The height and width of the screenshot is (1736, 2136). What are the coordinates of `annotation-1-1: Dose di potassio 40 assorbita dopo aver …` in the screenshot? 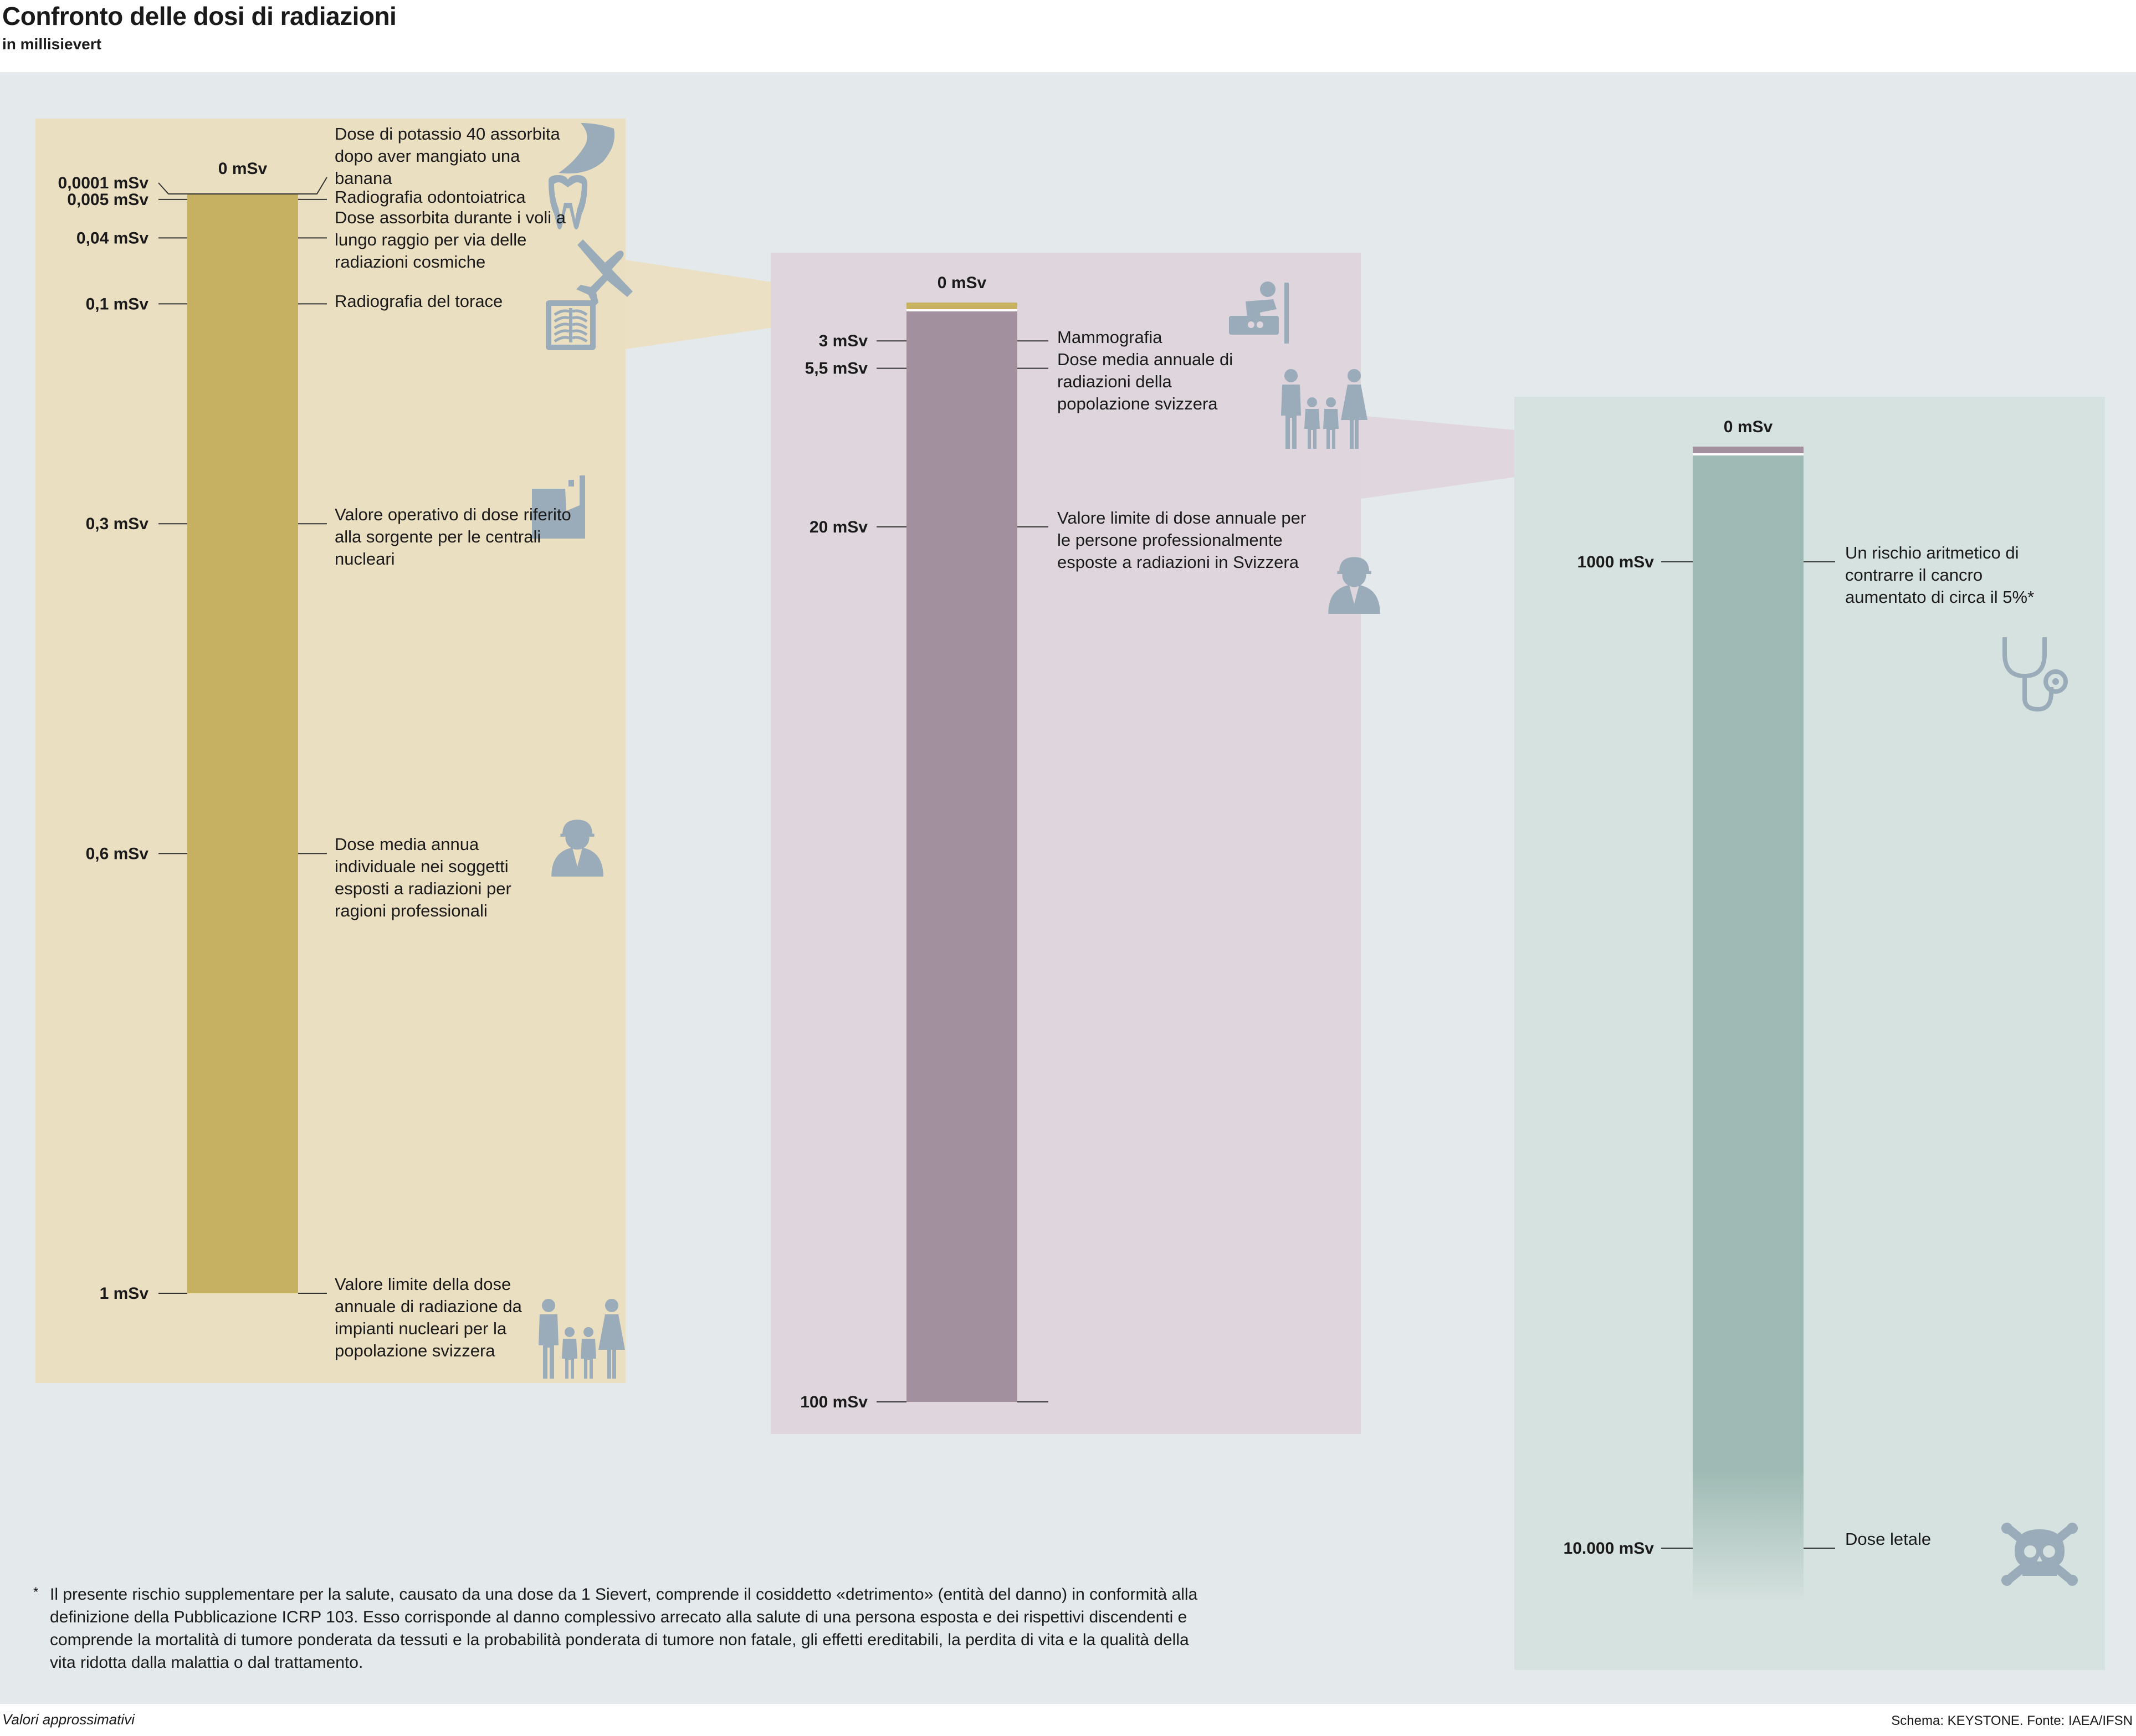 It's located at (447, 156).